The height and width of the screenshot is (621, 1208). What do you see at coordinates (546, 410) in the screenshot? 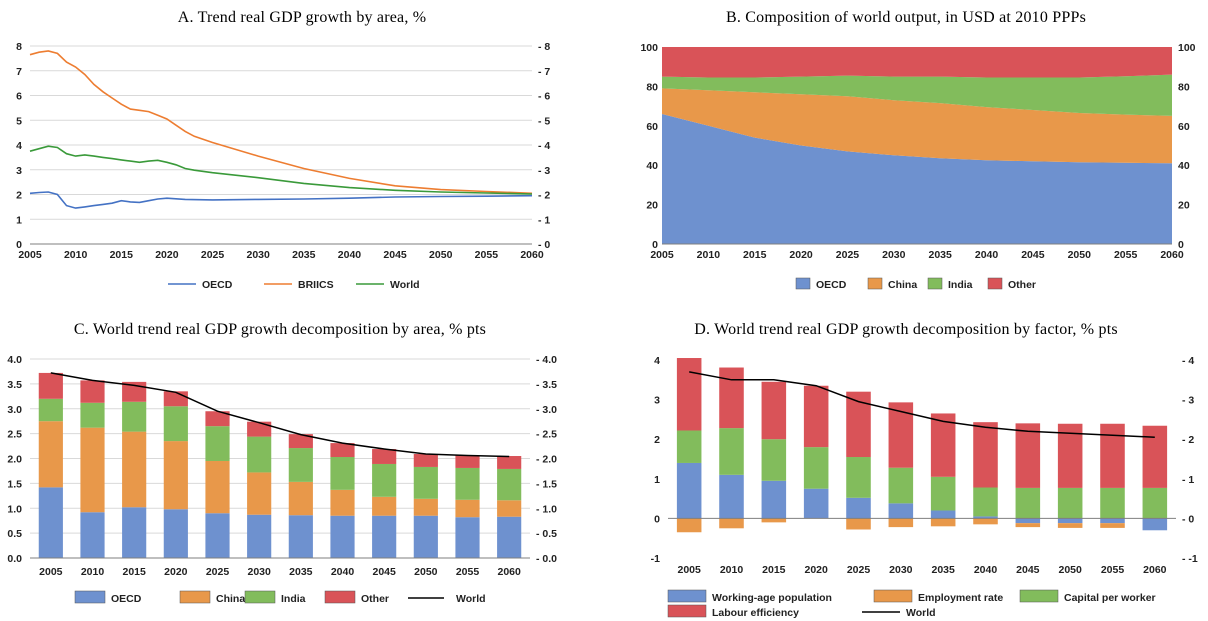
I see `y-tick-label-right: - 3.0` at bounding box center [546, 410].